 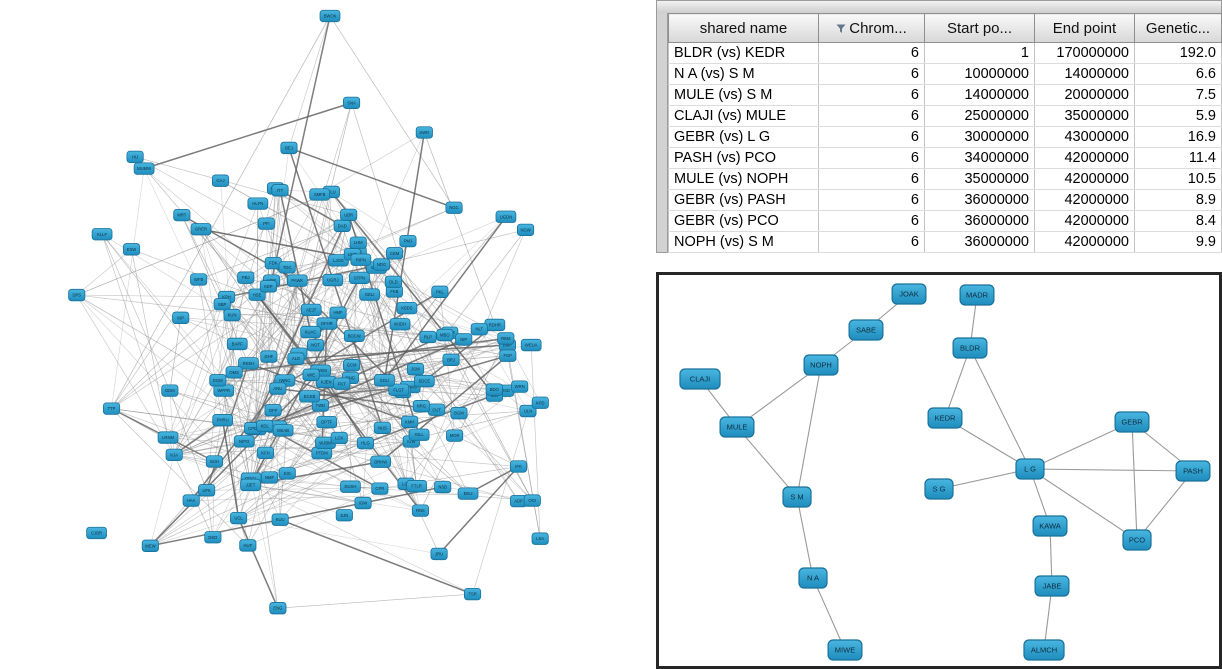 I want to click on network-node: BLDR, so click(x=970, y=348).